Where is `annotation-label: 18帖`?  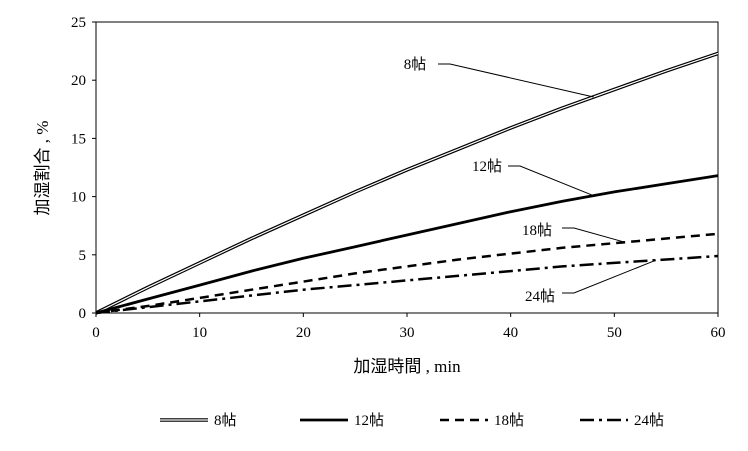 annotation-label: 18帖 is located at coordinates (537, 230).